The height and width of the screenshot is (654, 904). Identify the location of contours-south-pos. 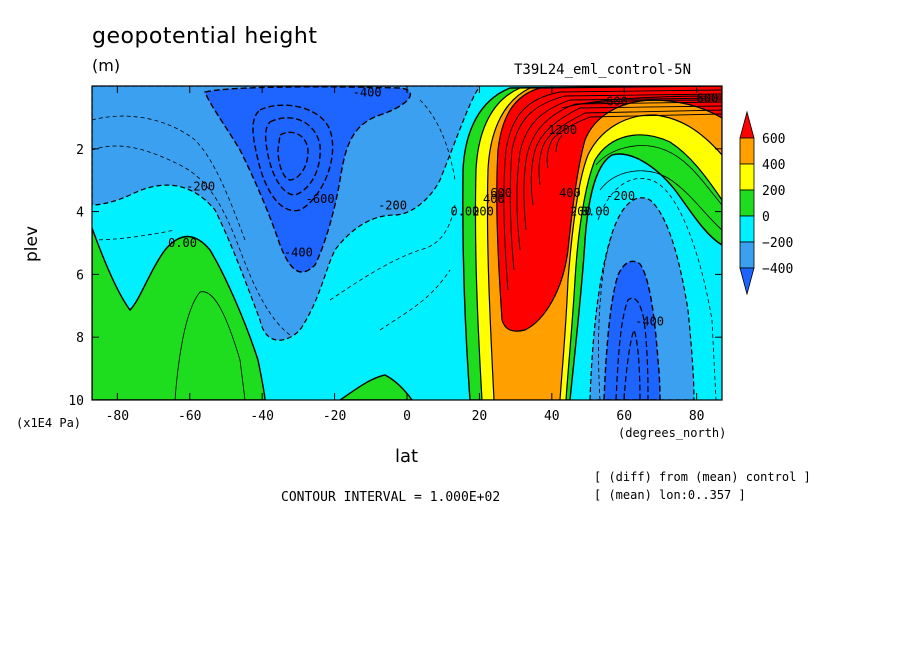
(210, 345).